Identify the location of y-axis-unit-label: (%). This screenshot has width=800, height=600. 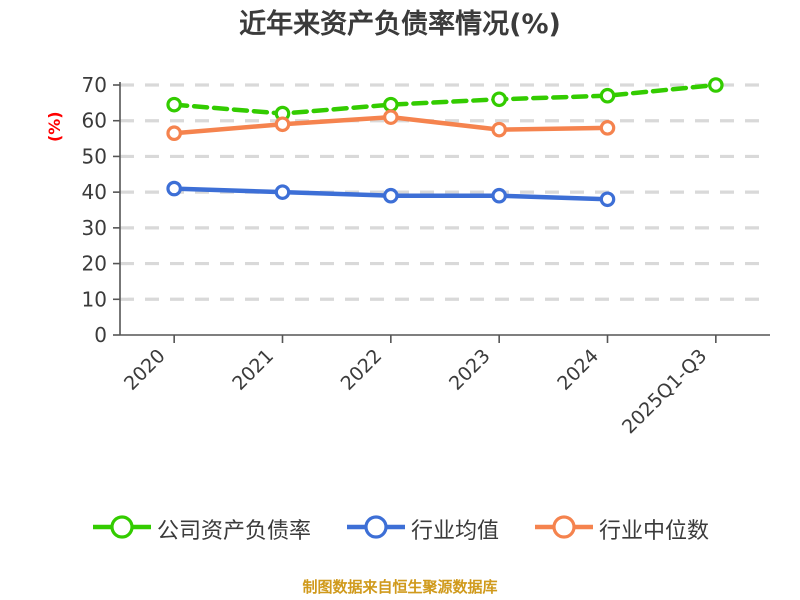
(54, 126).